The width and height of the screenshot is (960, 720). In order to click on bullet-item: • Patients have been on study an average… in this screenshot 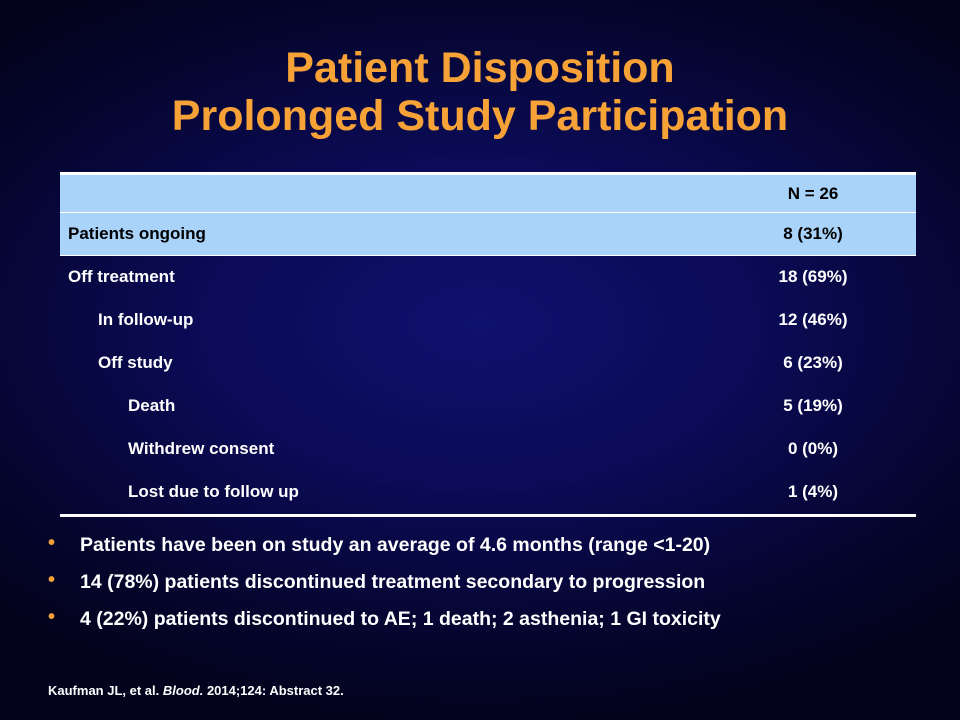, I will do `click(488, 551)`.